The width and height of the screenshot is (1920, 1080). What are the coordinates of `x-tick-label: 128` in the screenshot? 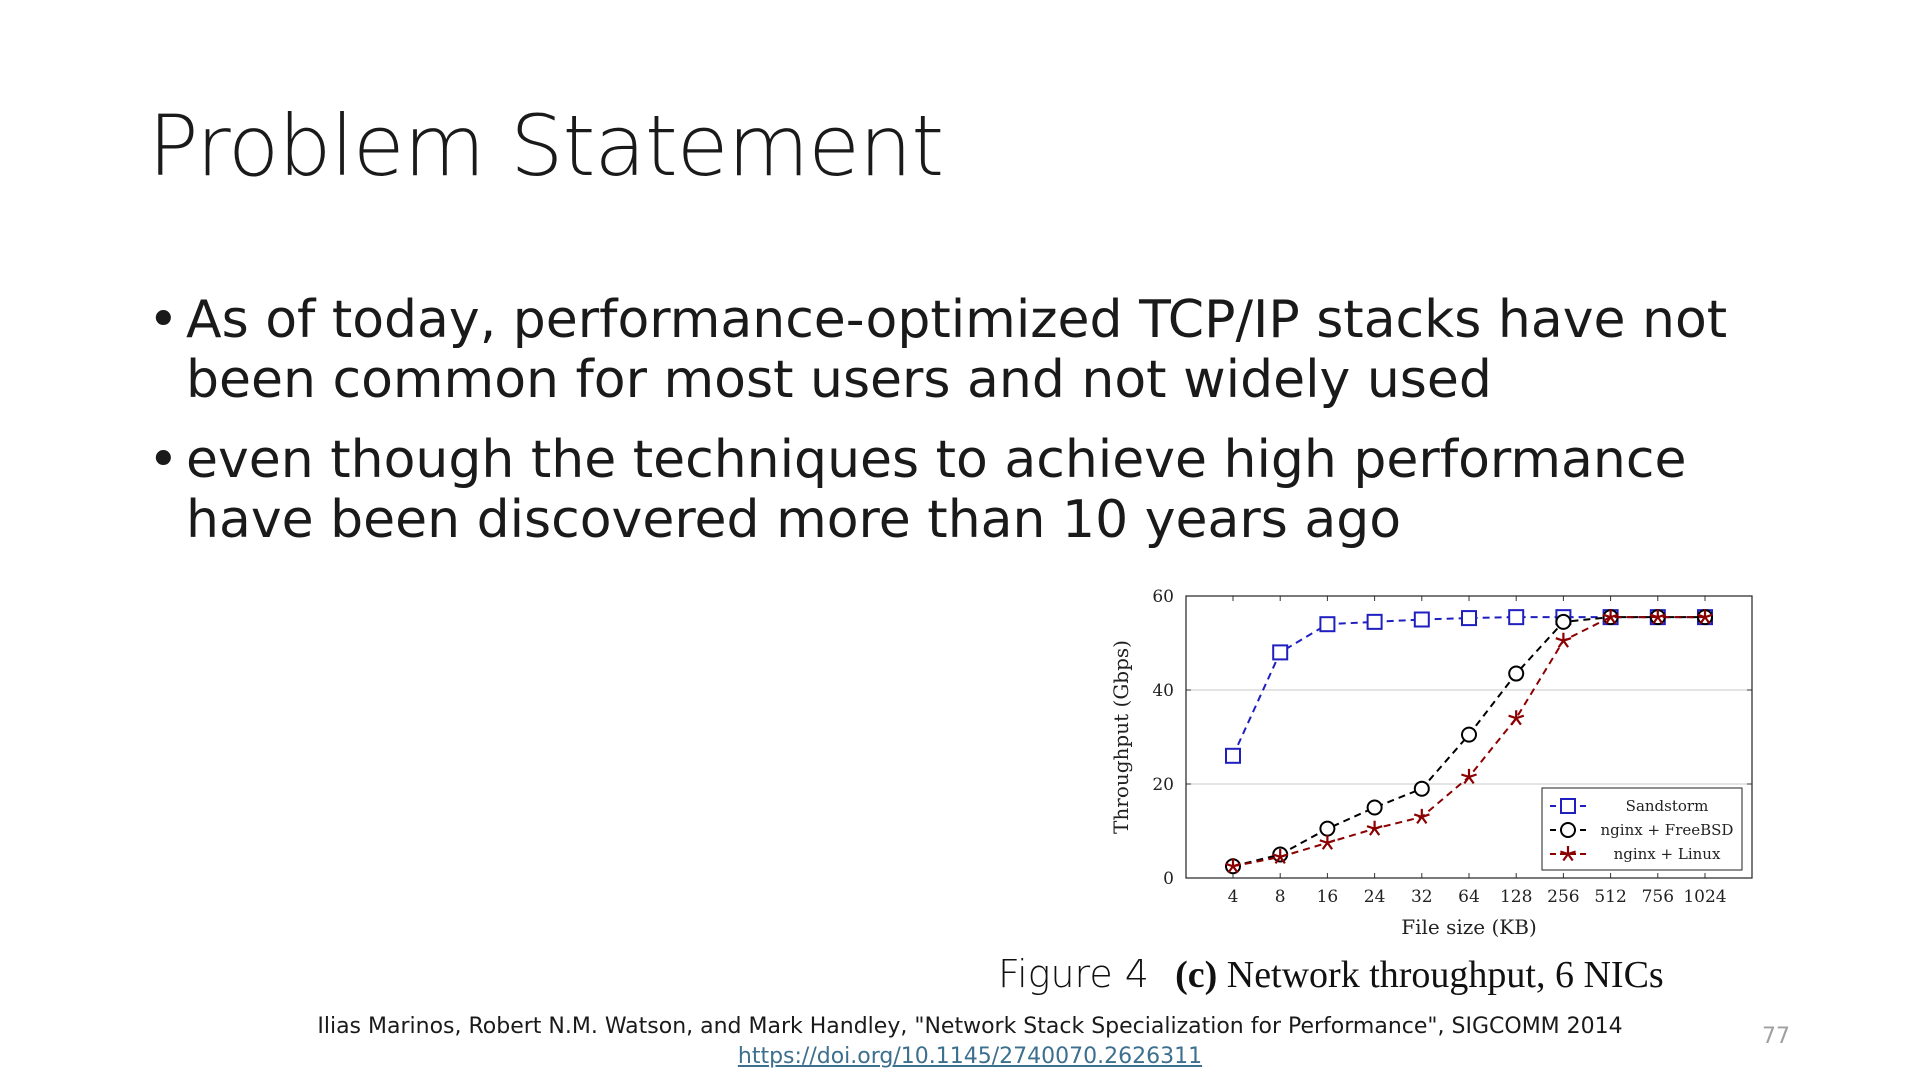 It's located at (1516, 897).